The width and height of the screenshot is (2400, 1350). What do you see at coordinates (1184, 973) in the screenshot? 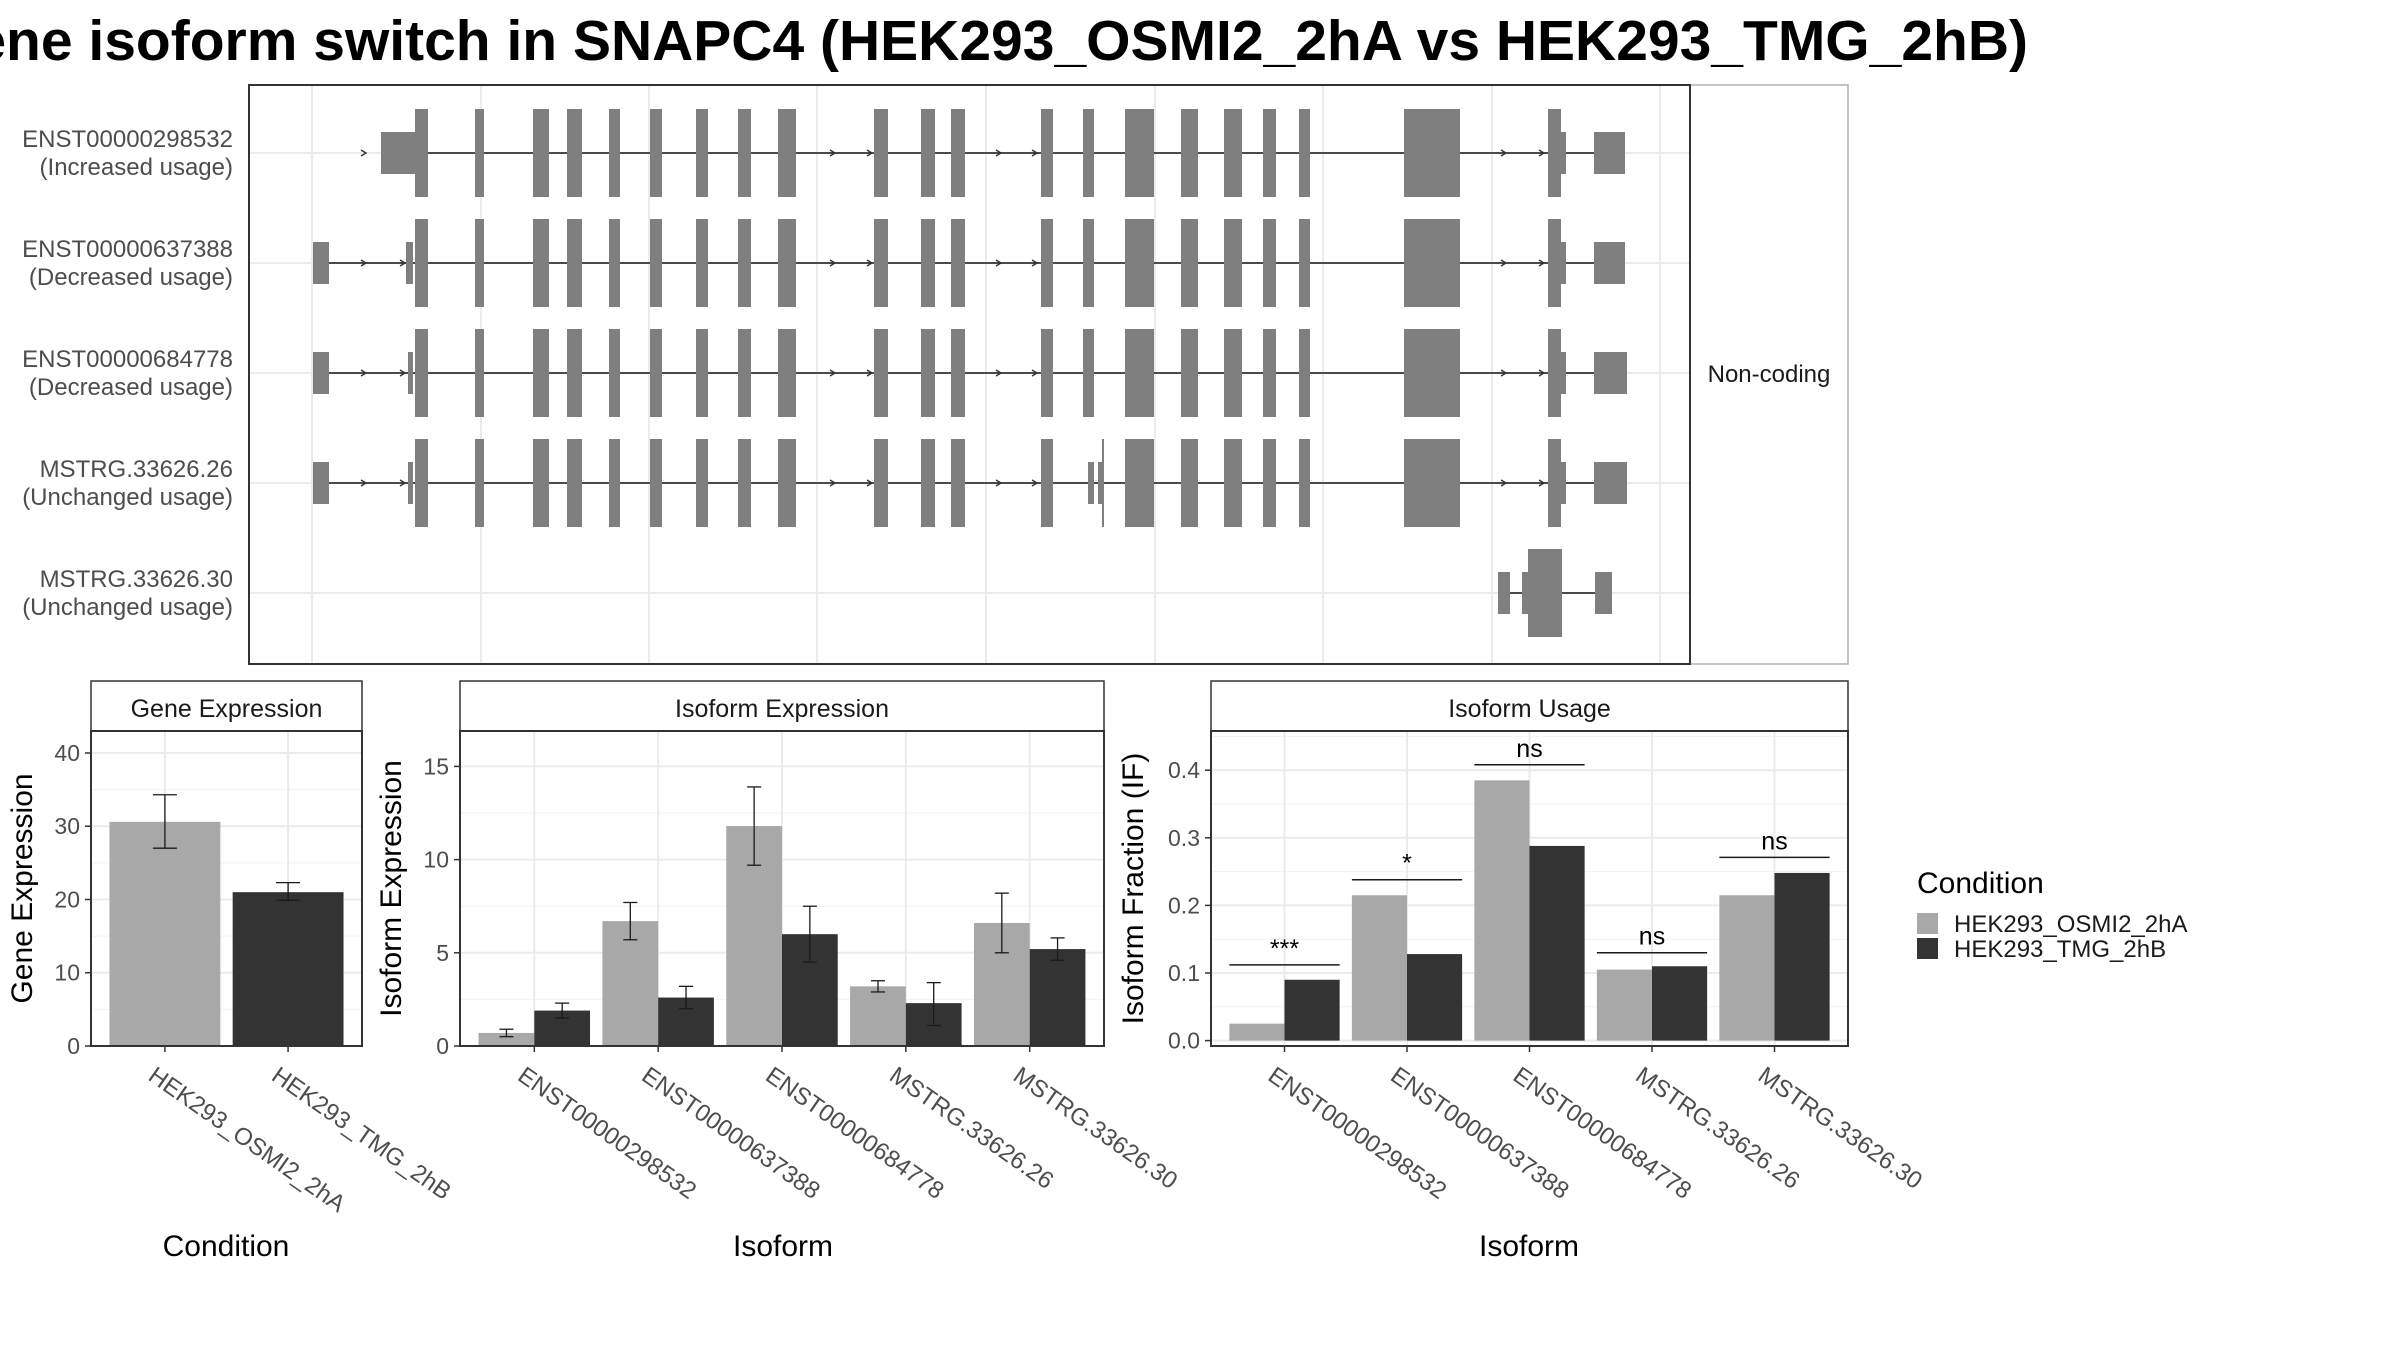
I see `y-tick-label: 0.1` at bounding box center [1184, 973].